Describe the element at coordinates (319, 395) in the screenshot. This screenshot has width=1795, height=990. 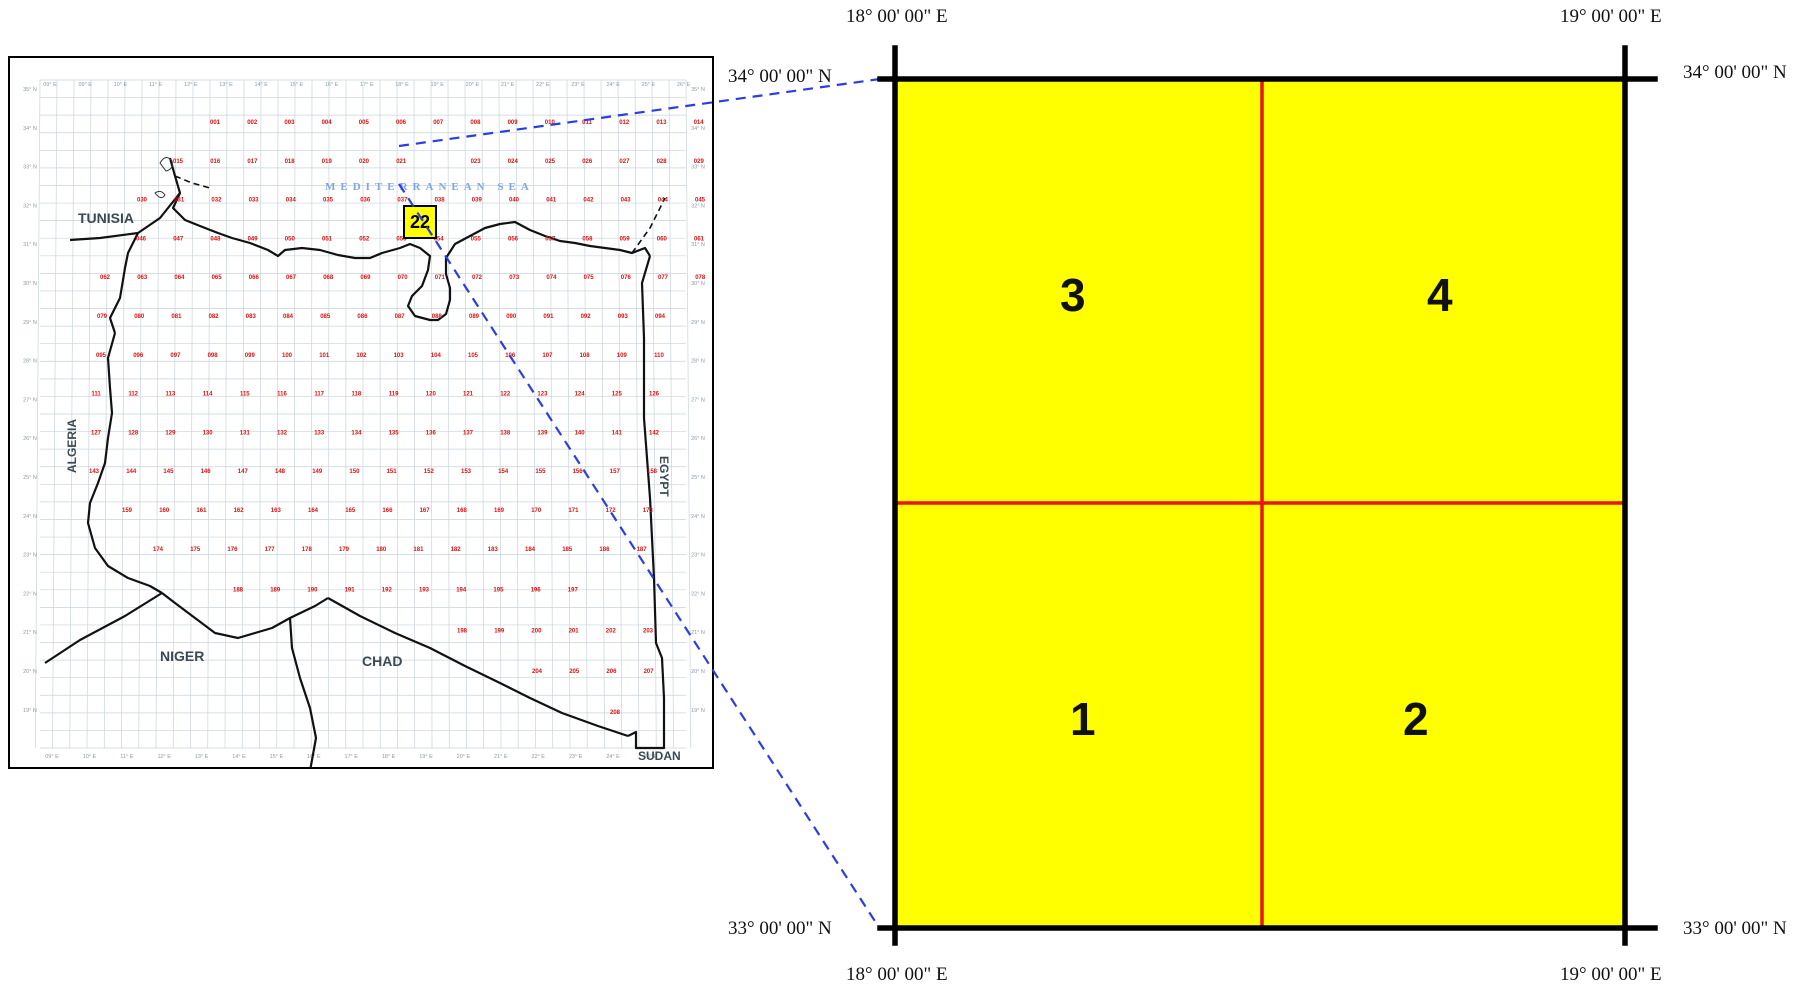
I see `sheet-number: 117` at that location.